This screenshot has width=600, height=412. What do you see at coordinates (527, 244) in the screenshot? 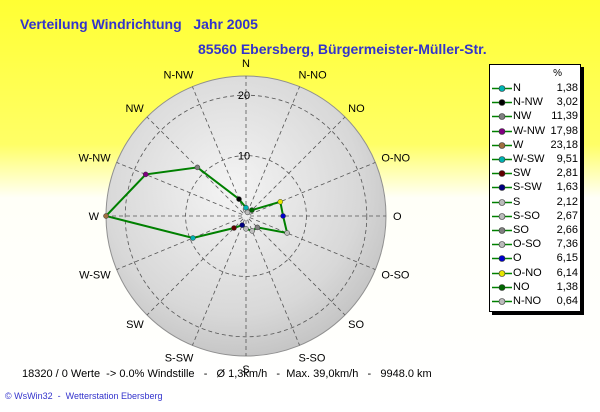
I see `legend-direction: O-SO` at bounding box center [527, 244].